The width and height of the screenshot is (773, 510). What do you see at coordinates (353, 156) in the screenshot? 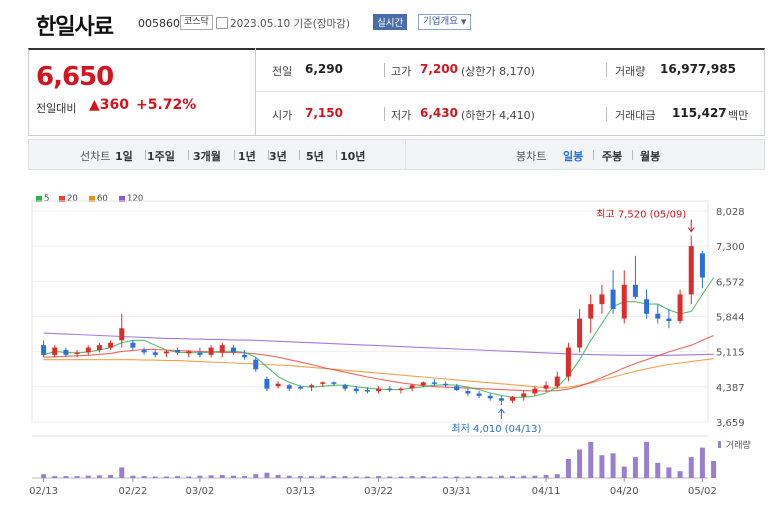
I see `period-6: 10년` at bounding box center [353, 156].